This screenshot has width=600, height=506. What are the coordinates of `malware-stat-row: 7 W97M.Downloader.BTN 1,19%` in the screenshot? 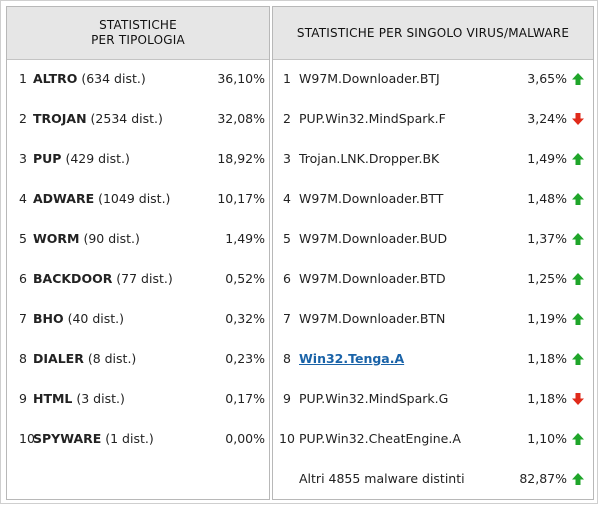 It's located at (433, 319).